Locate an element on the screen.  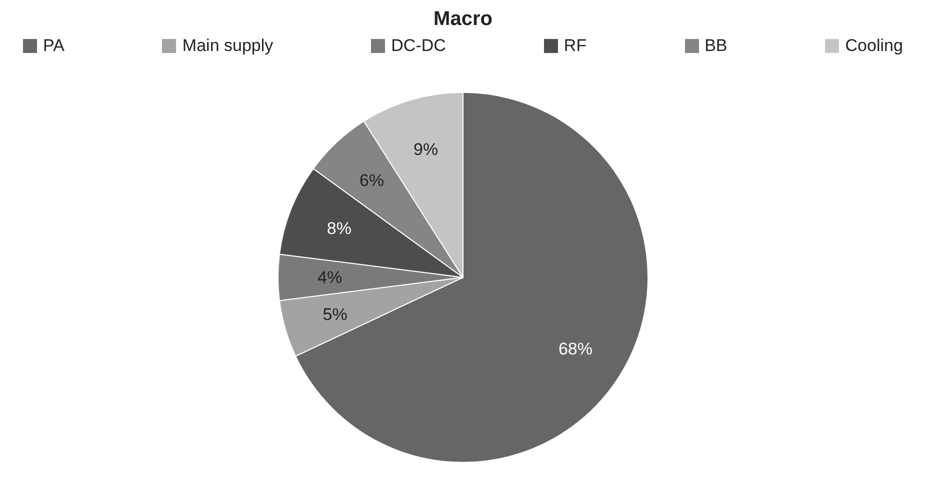
legend-label: DC-DC is located at coordinates (418, 46).